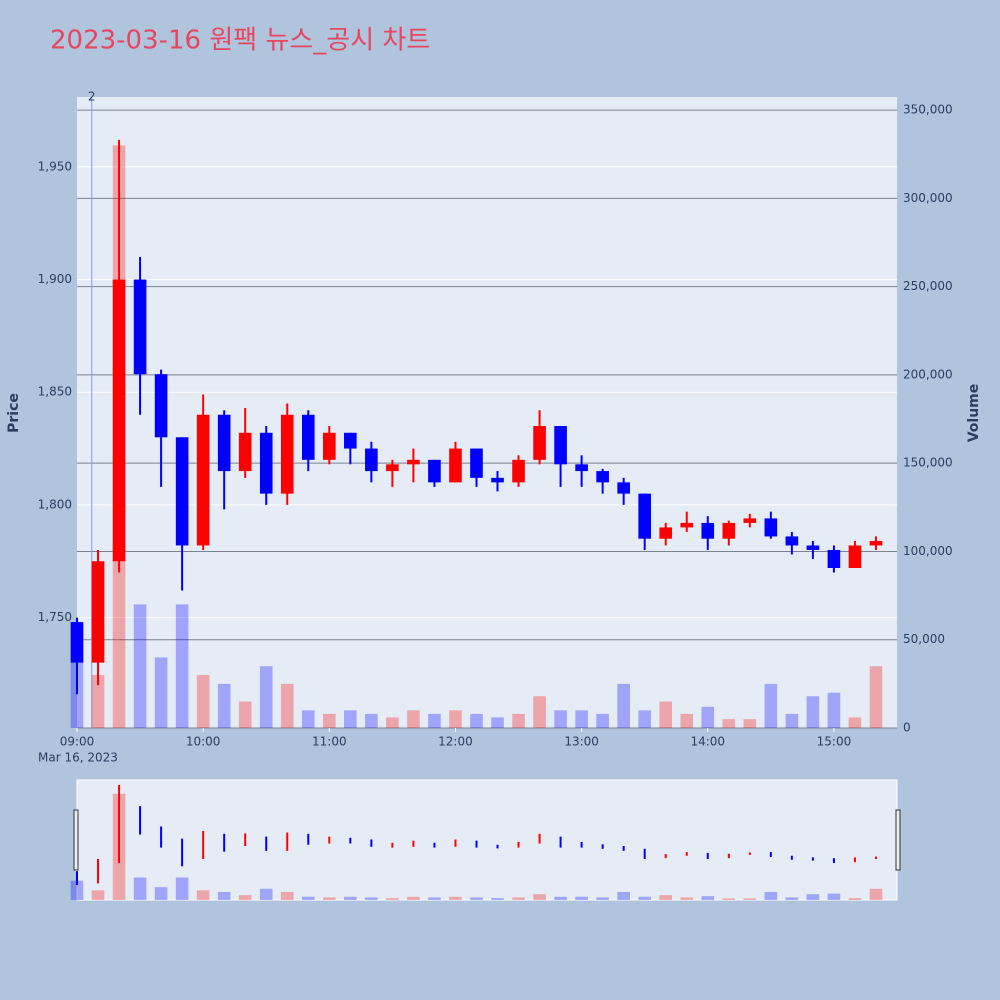 Image resolution: width=1000 pixels, height=1000 pixels. What do you see at coordinates (928, 198) in the screenshot?
I see `y2-tick-label: 300,000` at bounding box center [928, 198].